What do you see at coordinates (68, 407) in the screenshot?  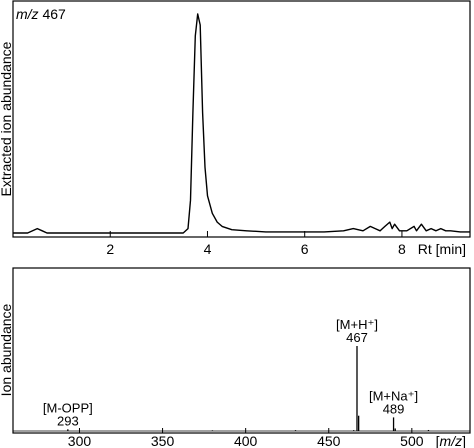 I see `peak-annotation-ion: [M-OPP]` at bounding box center [68, 407].